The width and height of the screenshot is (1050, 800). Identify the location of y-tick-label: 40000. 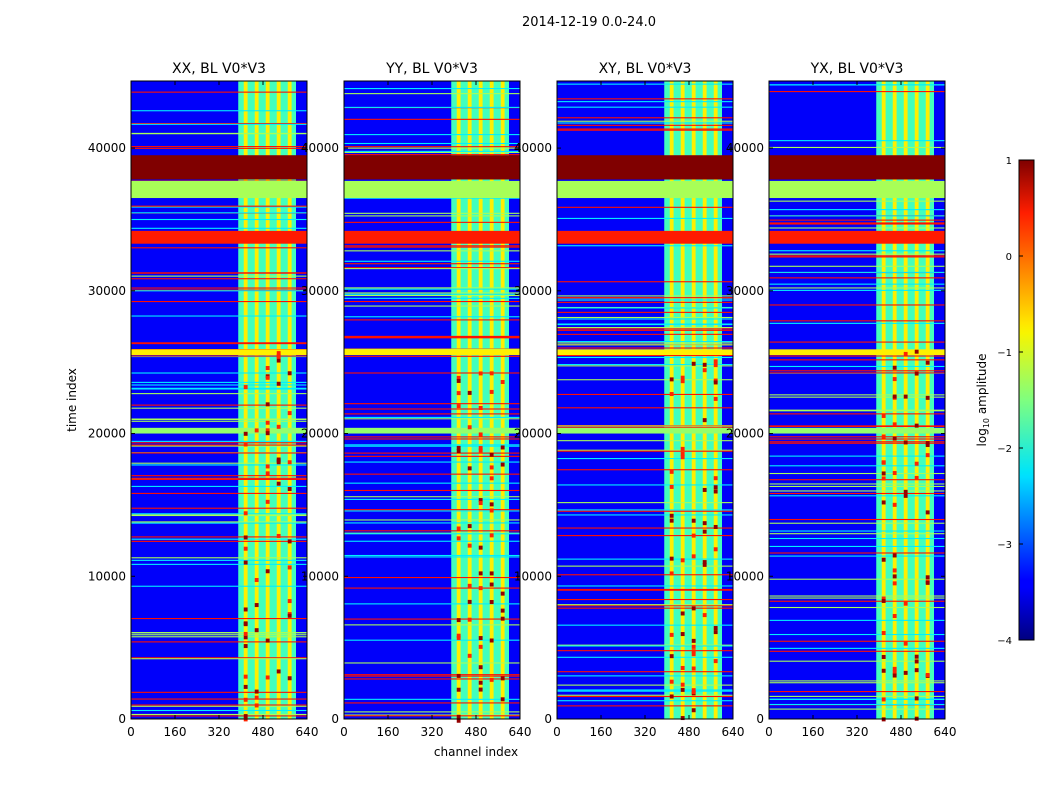
(745, 148).